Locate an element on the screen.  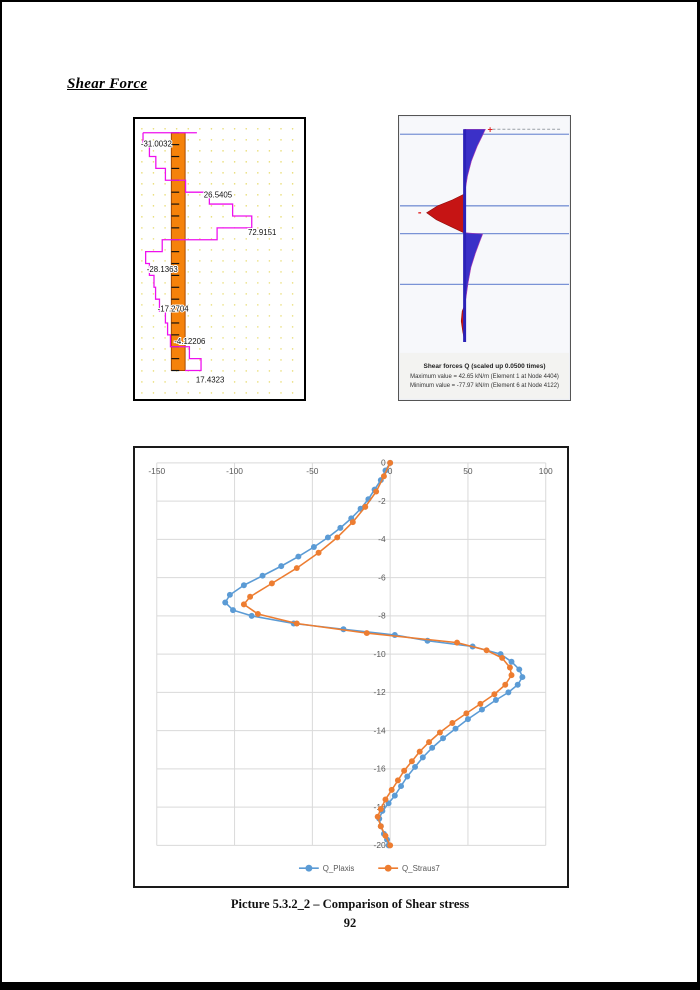
pile-ticks is located at coordinates (175, 252).